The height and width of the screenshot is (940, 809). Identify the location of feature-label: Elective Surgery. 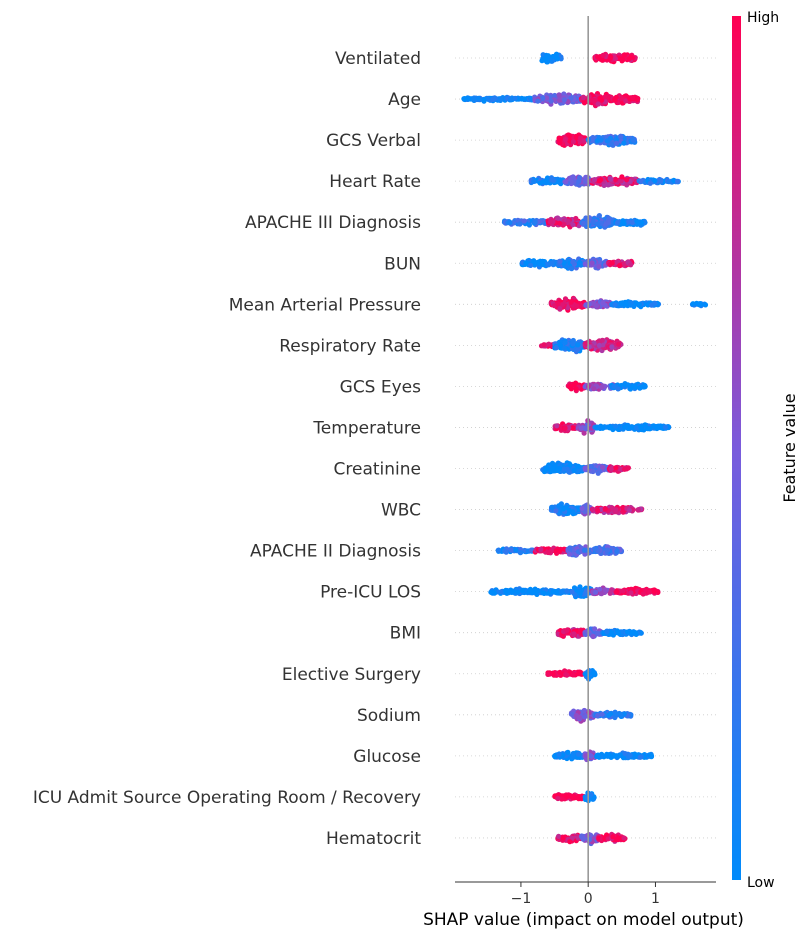
(351, 675).